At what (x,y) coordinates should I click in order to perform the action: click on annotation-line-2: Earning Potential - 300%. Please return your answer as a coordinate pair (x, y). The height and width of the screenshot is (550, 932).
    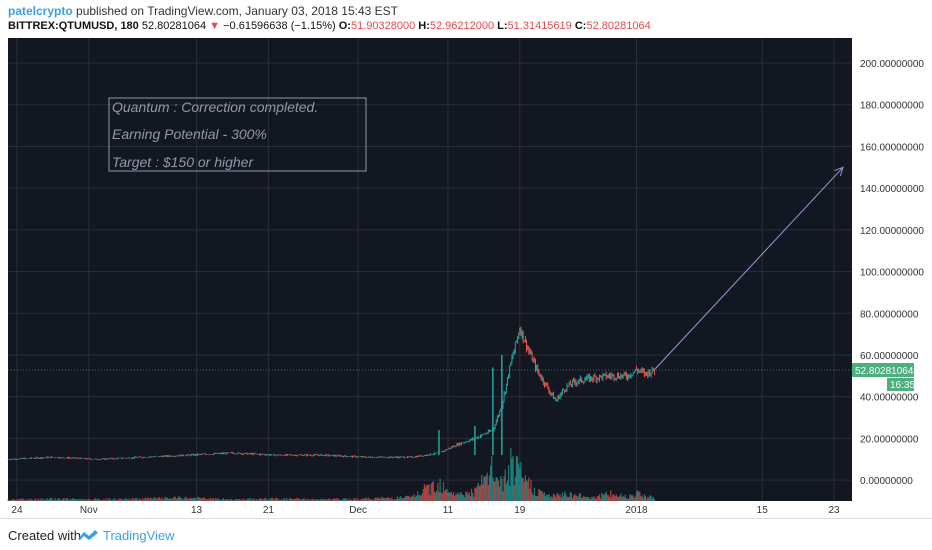
    Looking at the image, I should click on (189, 134).